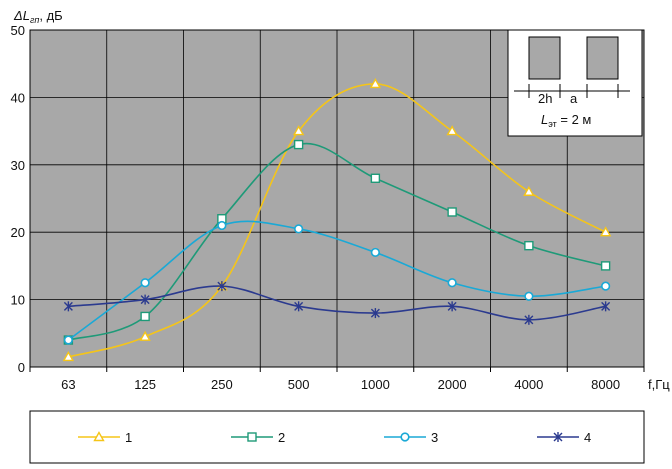 The image size is (672, 469). Describe the element at coordinates (552, 124) in the screenshot. I see `inset-formula-sub: эт` at that location.